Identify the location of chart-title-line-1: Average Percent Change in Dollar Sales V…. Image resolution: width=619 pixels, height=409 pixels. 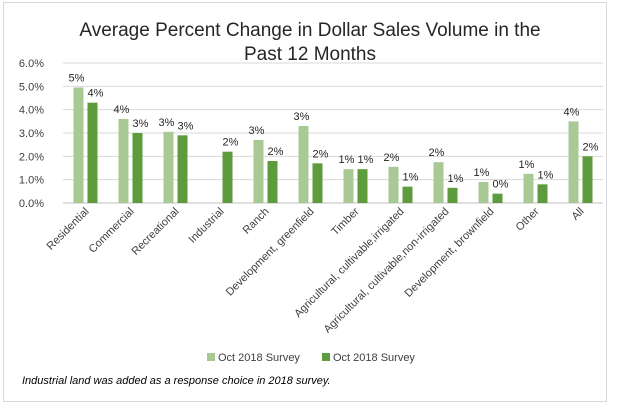
(309, 30).